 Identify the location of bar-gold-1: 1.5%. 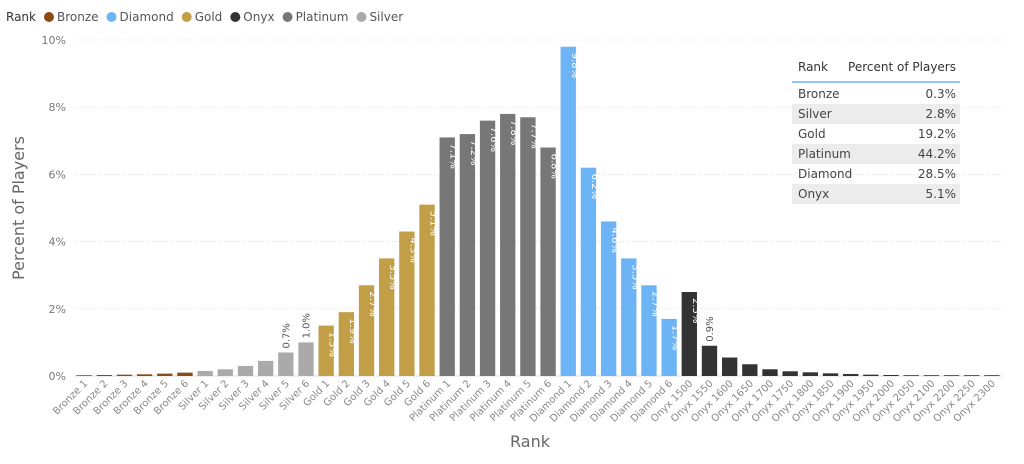
(328, 350).